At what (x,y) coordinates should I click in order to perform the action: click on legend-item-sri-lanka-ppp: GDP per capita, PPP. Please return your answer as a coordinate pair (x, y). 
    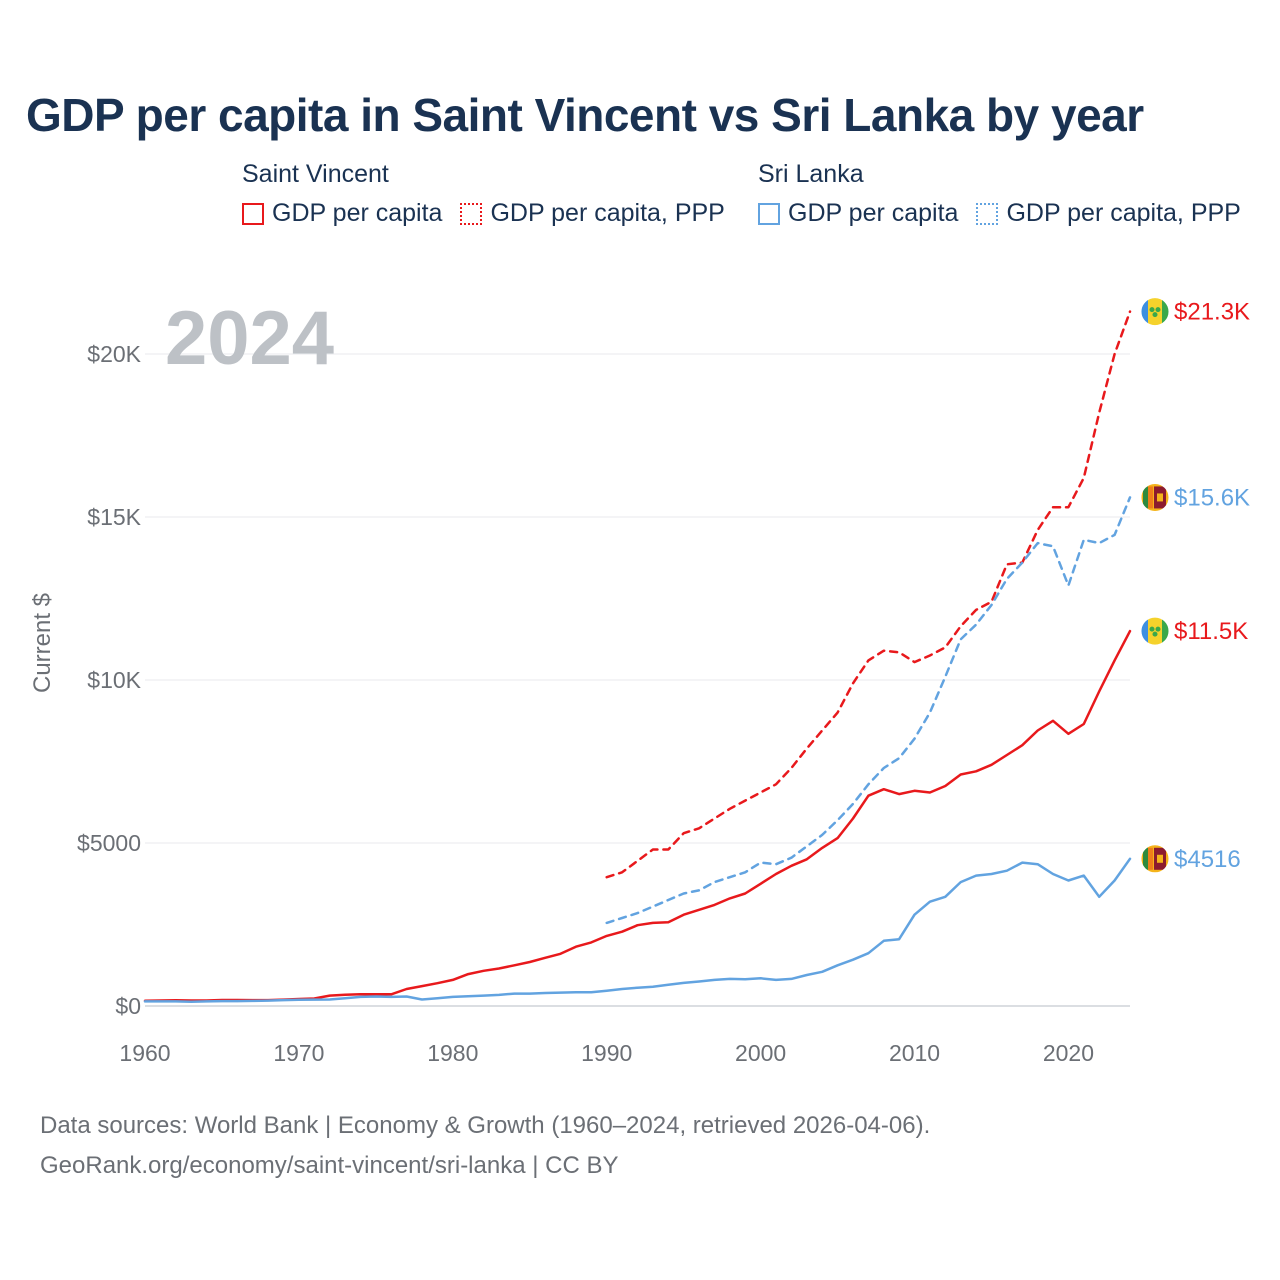
    Looking at the image, I should click on (1108, 213).